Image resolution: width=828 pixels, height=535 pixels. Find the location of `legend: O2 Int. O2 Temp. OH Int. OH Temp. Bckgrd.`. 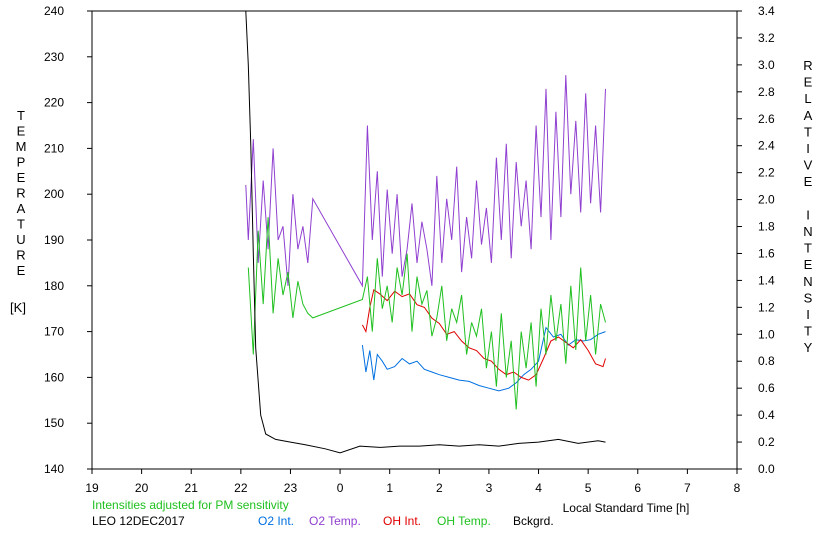

legend: O2 Int. O2 Temp. OH Int. OH Temp. Bckgrd. is located at coordinates (406, 521).